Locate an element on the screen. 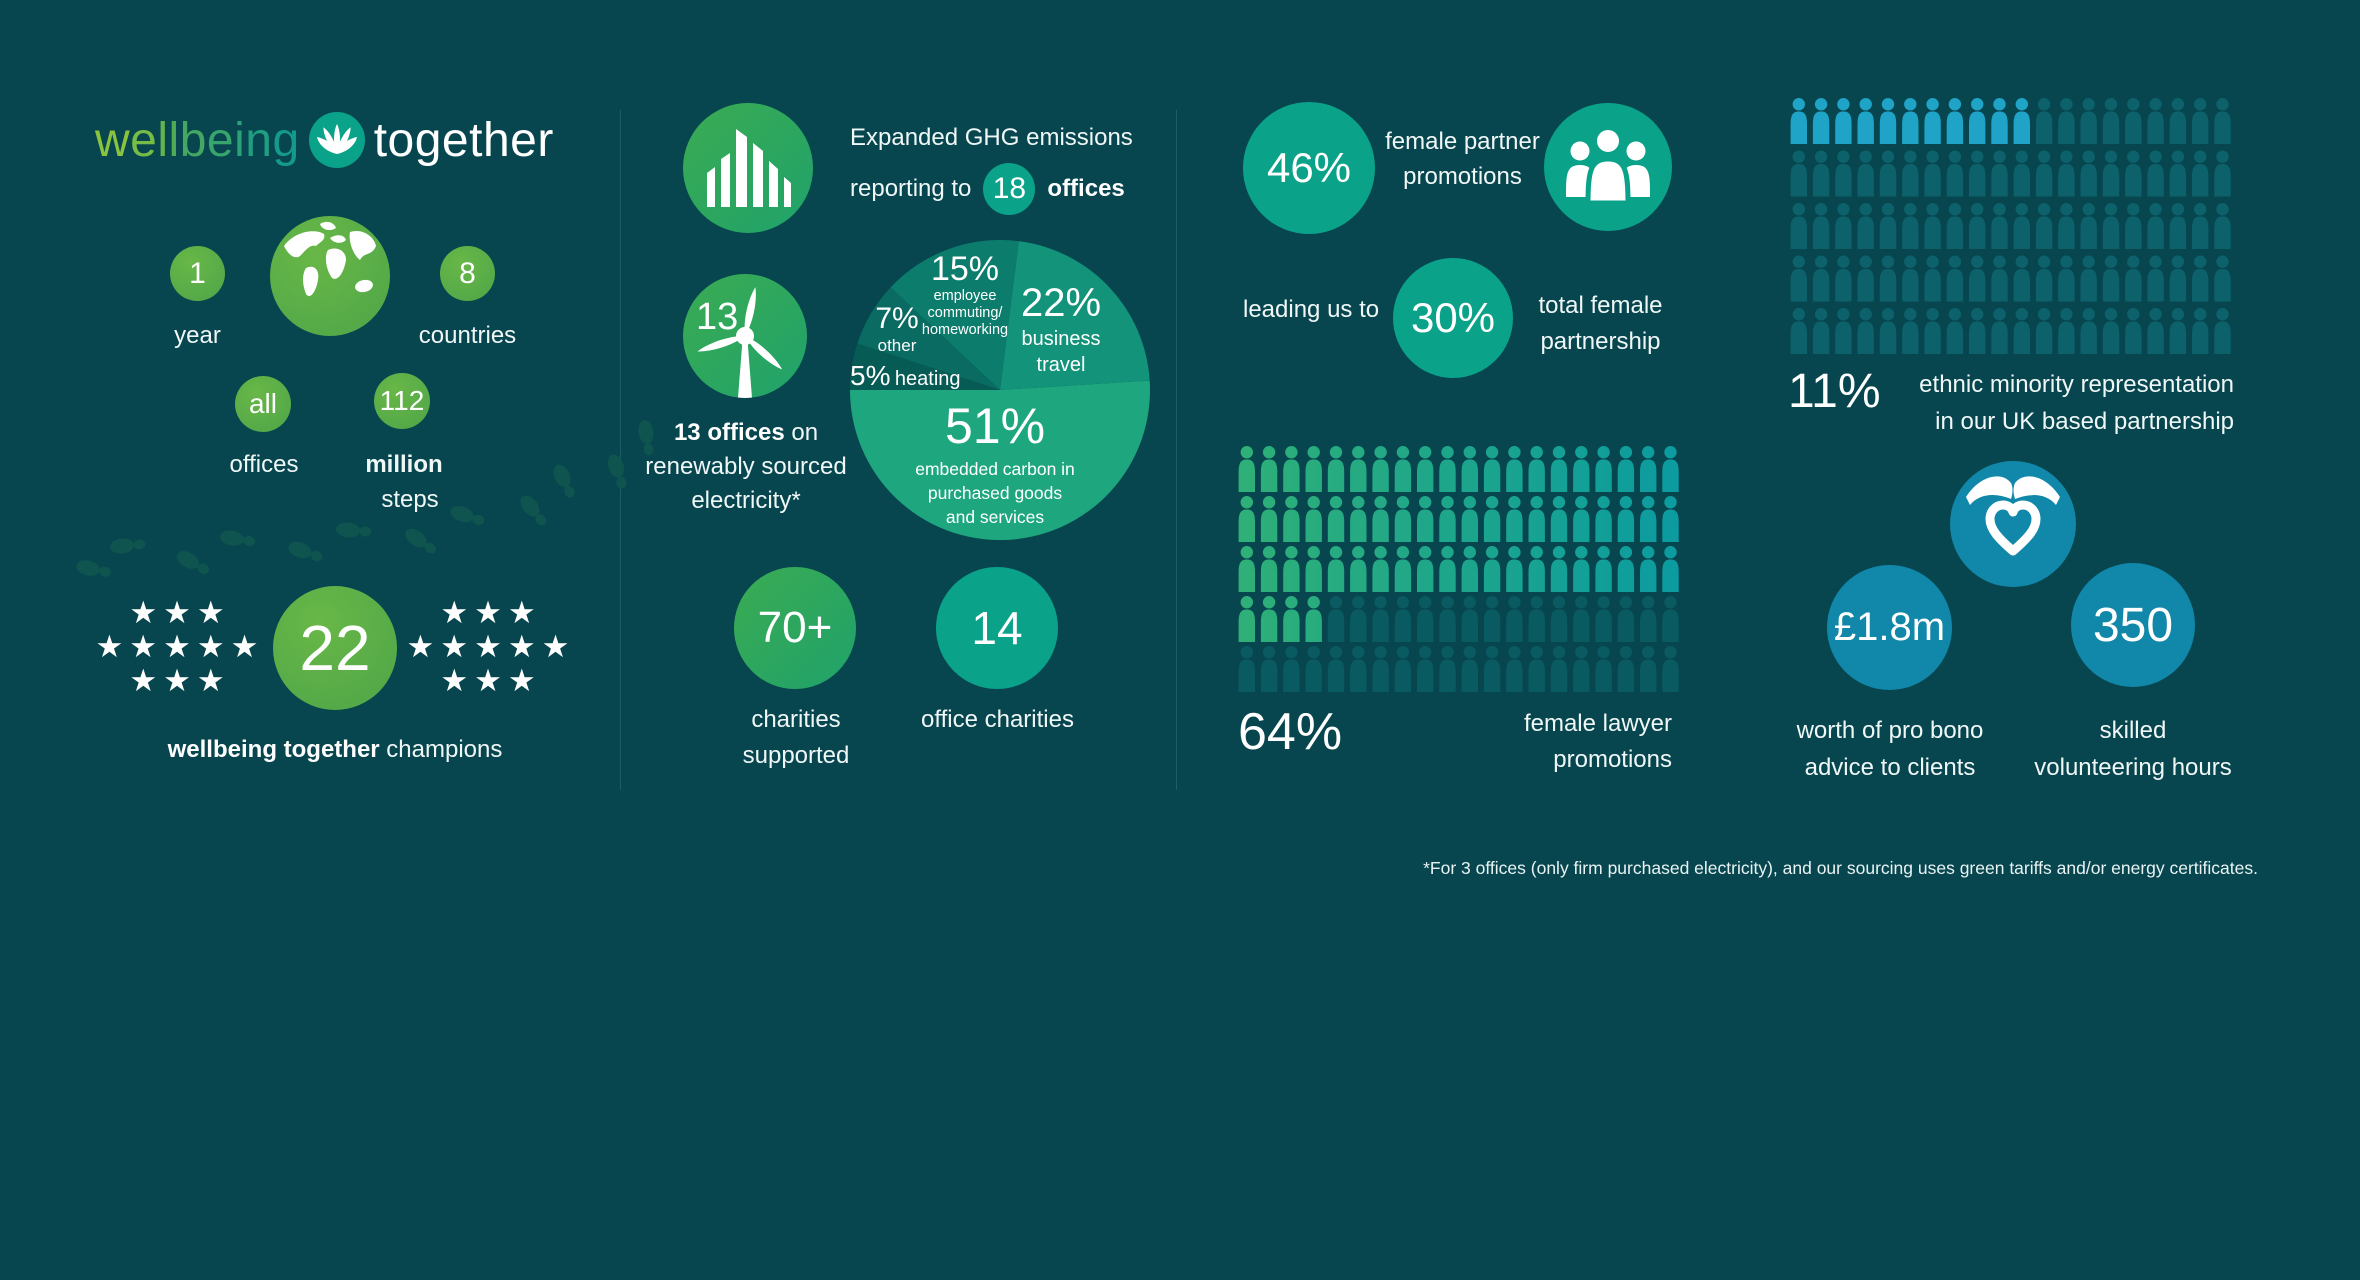 The width and height of the screenshot is (2360, 1280). pie-22-line: business is located at coordinates (1061, 339).